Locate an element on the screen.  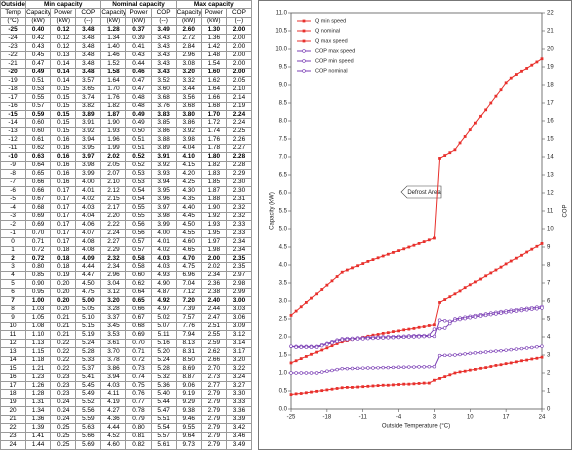
table-cell: 3.97 is located at coordinates (163, 208).